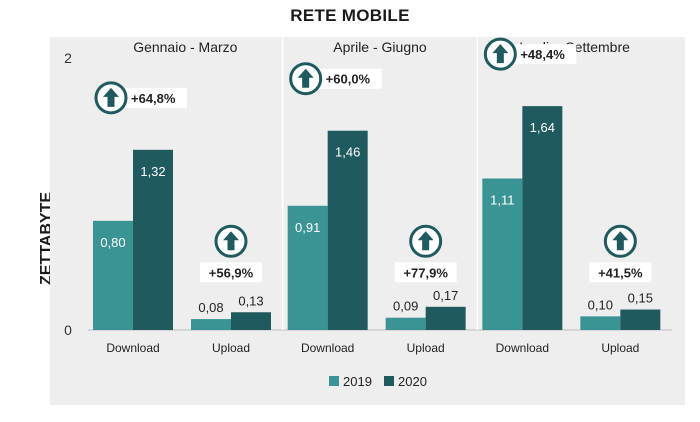  What do you see at coordinates (542, 127) in the screenshot?
I see `bar-value-label: 1,64` at bounding box center [542, 127].